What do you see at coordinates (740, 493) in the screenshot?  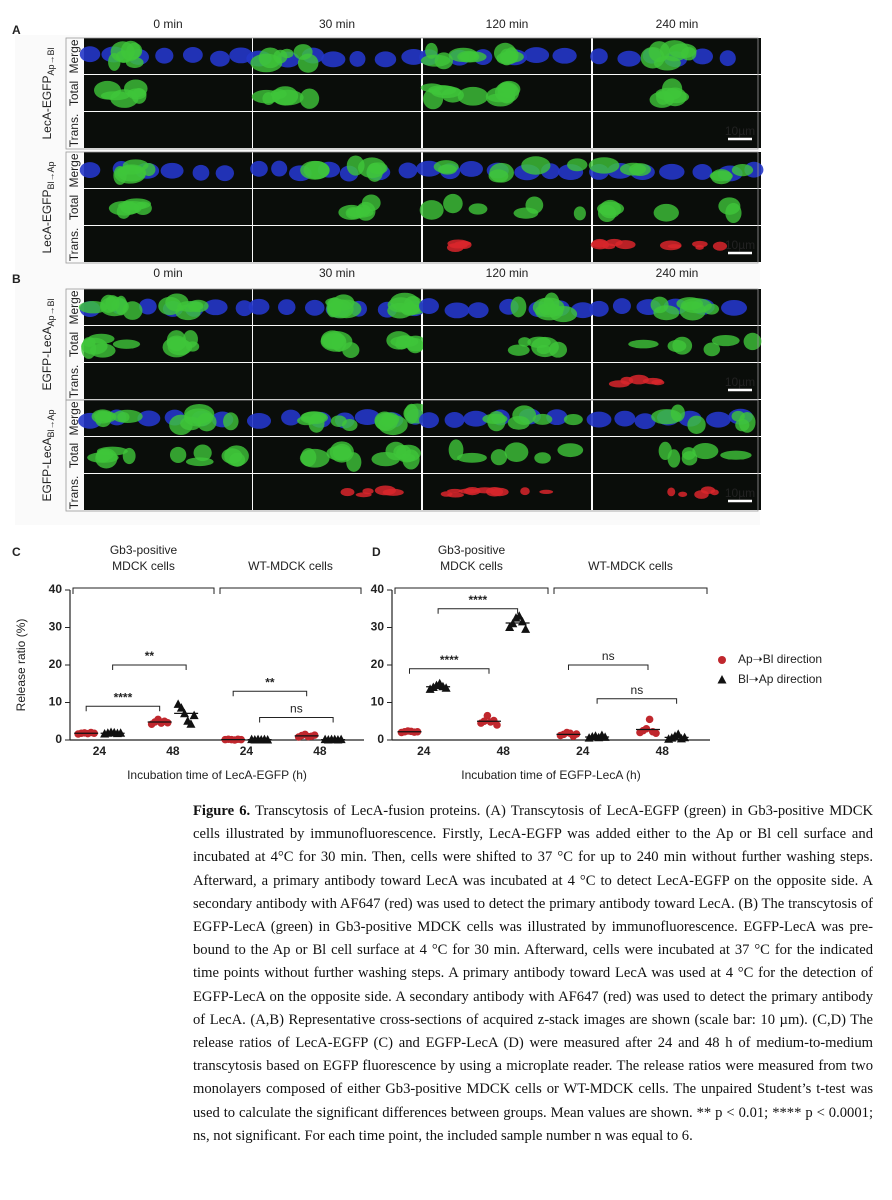 I see `scale-bar-label: 10µm` at bounding box center [740, 493].